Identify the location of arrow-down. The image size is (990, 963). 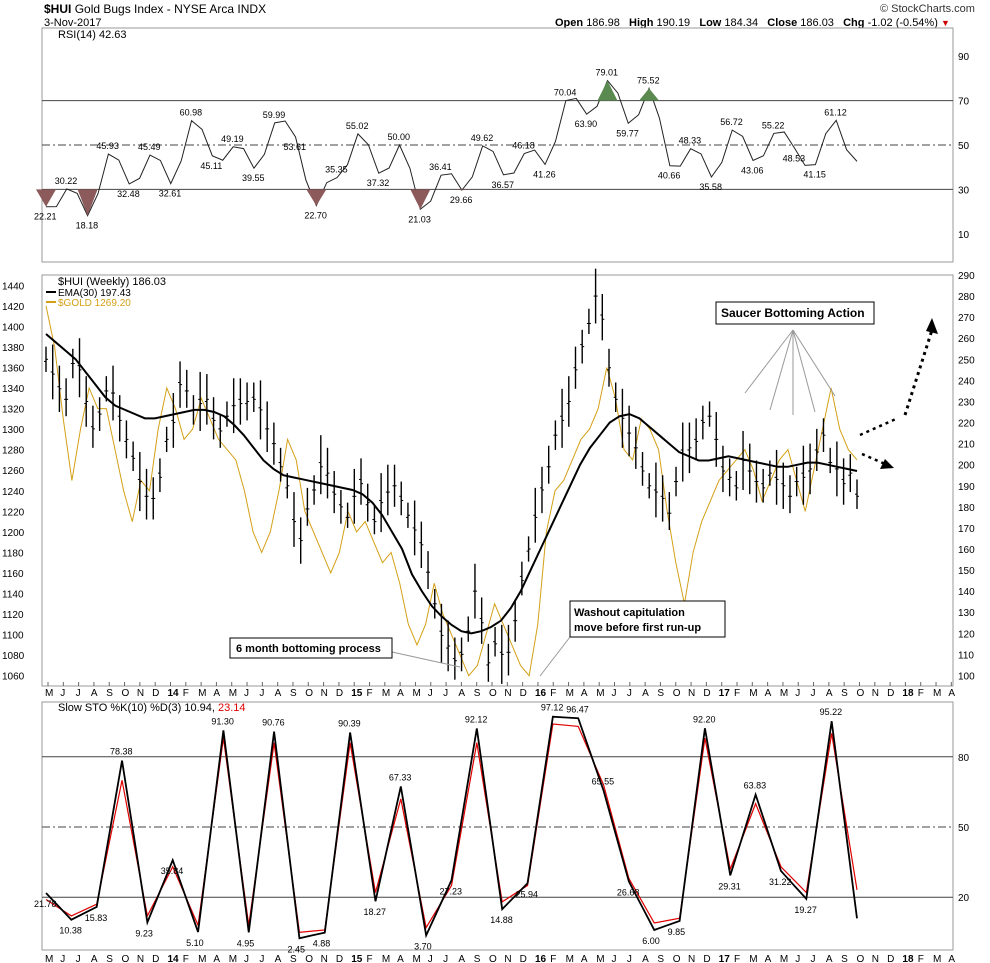
(873, 459).